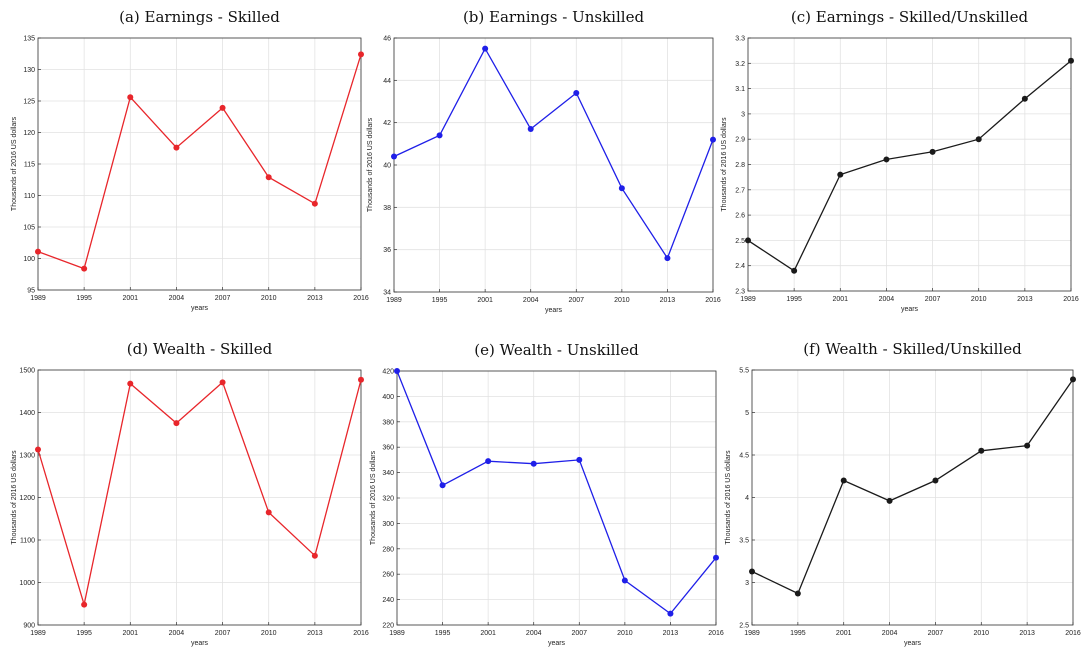 Image resolution: width=1085 pixels, height=653 pixels. What do you see at coordinates (387, 208) in the screenshot?
I see `y-tick-label: 38` at bounding box center [387, 208].